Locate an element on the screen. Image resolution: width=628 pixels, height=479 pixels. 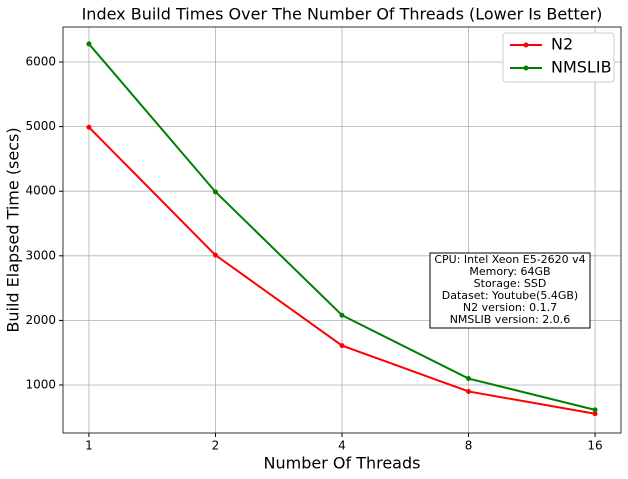
x-tick-label: 1 is located at coordinates (89, 446).